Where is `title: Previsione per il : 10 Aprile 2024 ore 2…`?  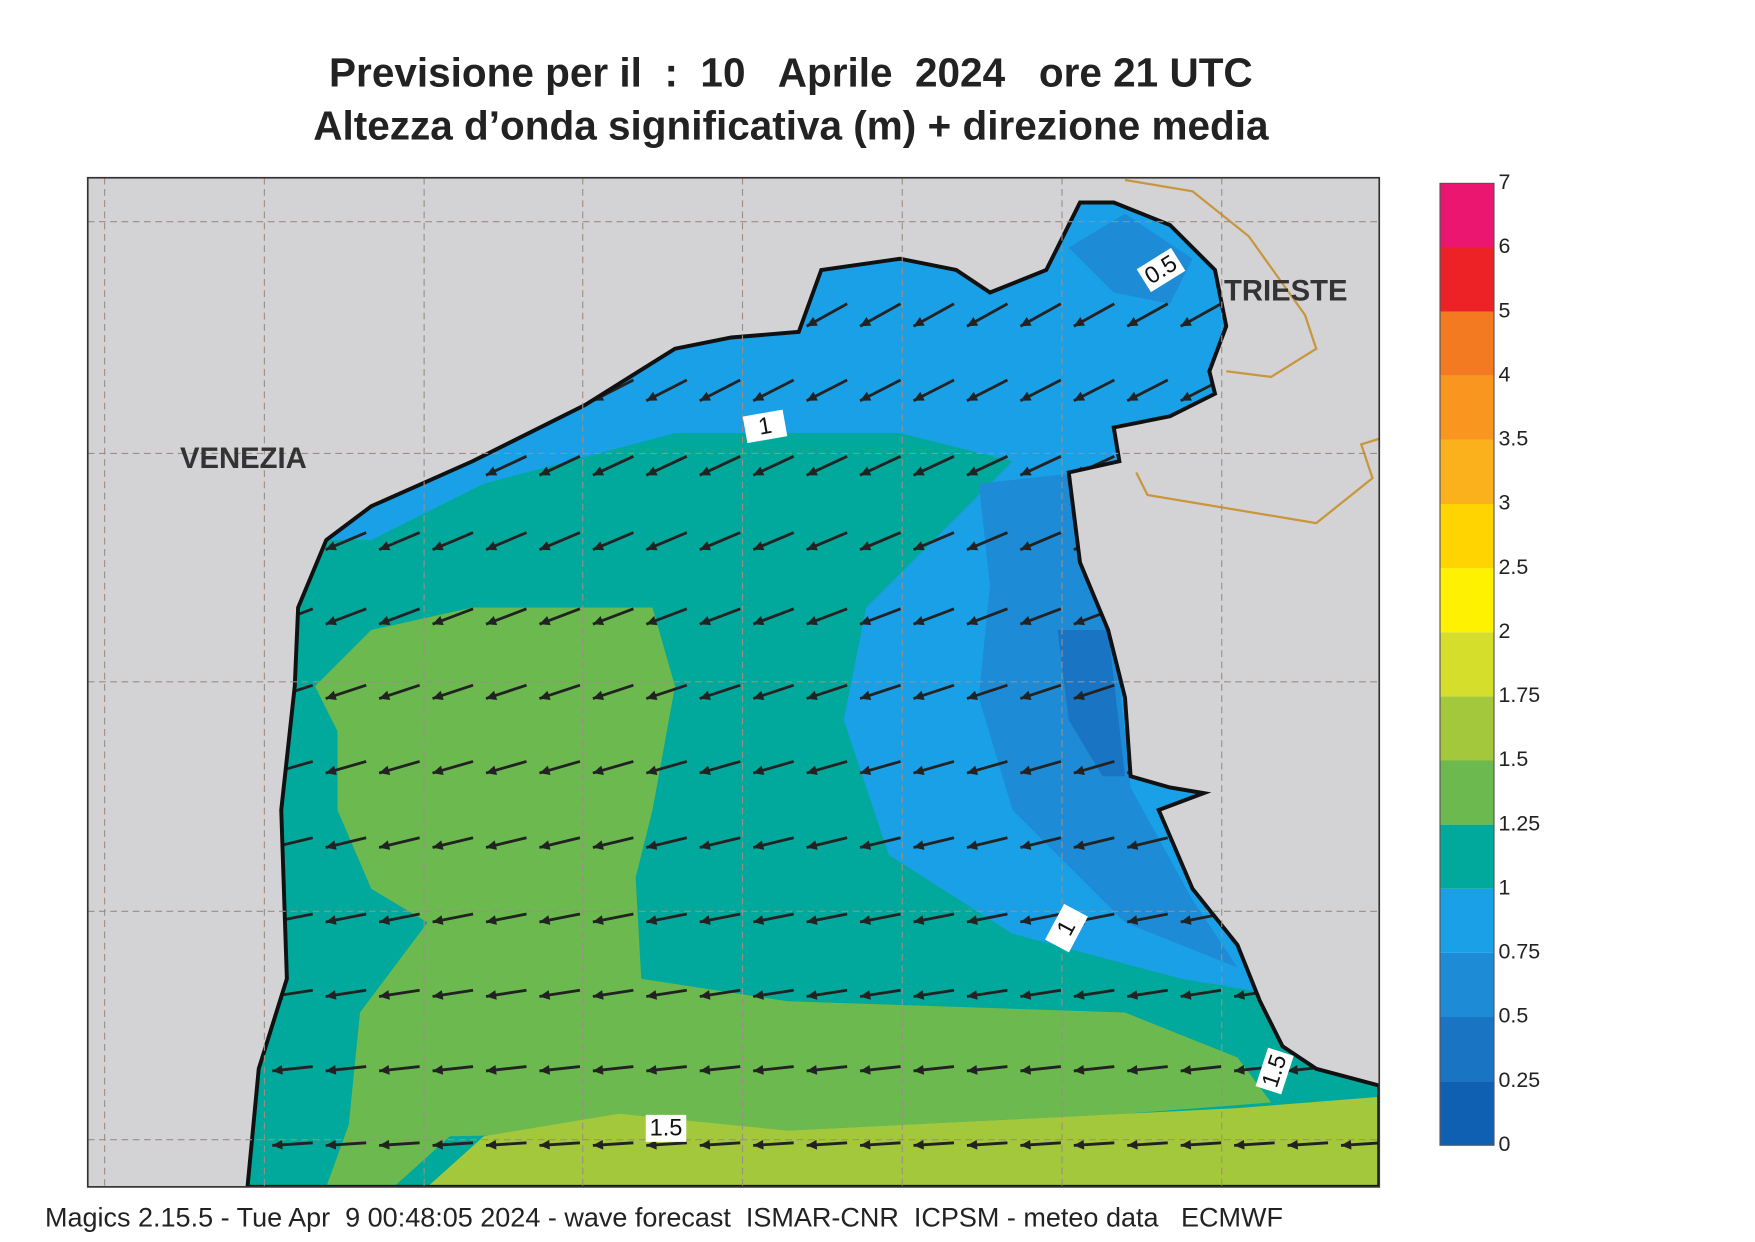 title: Previsione per il : 10 Aprile 2024 ore 2… is located at coordinates (791, 73).